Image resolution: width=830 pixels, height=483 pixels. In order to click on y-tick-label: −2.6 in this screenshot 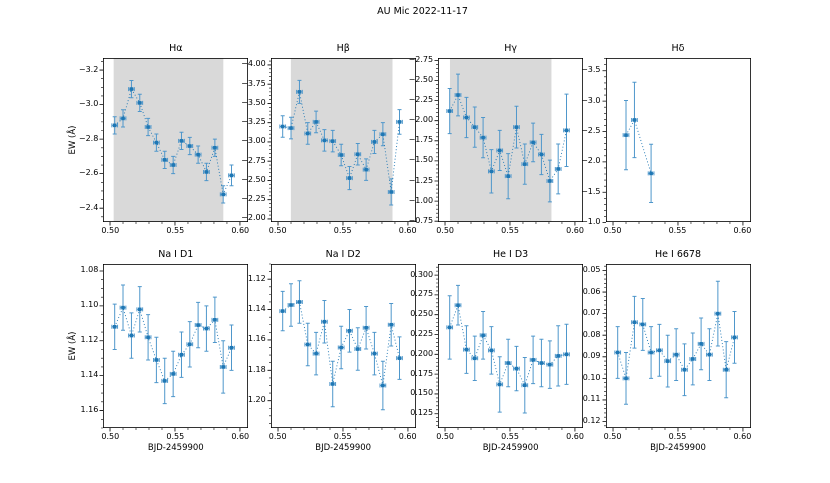, I will do `click(88, 173)`.